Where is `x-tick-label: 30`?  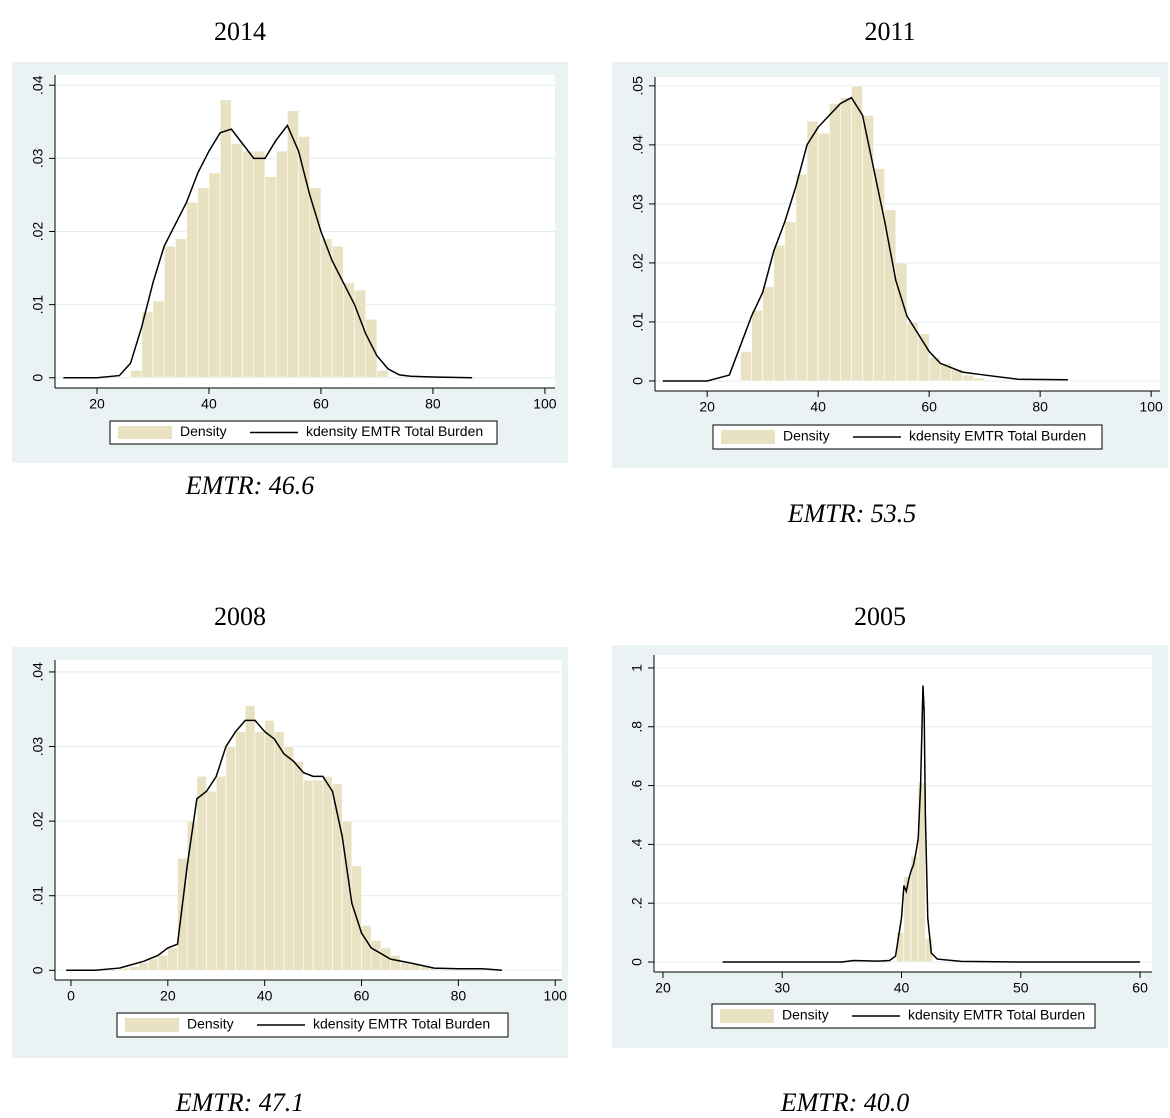 x-tick-label: 30 is located at coordinates (782, 988).